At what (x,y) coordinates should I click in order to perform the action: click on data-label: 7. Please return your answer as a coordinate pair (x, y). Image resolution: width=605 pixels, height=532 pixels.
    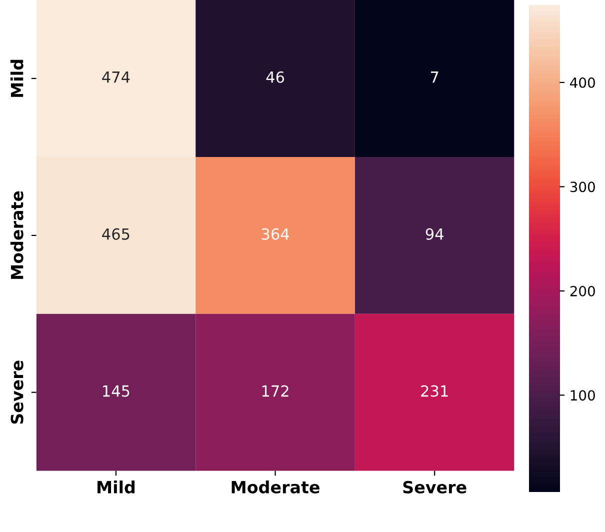
    Looking at the image, I should click on (434, 77).